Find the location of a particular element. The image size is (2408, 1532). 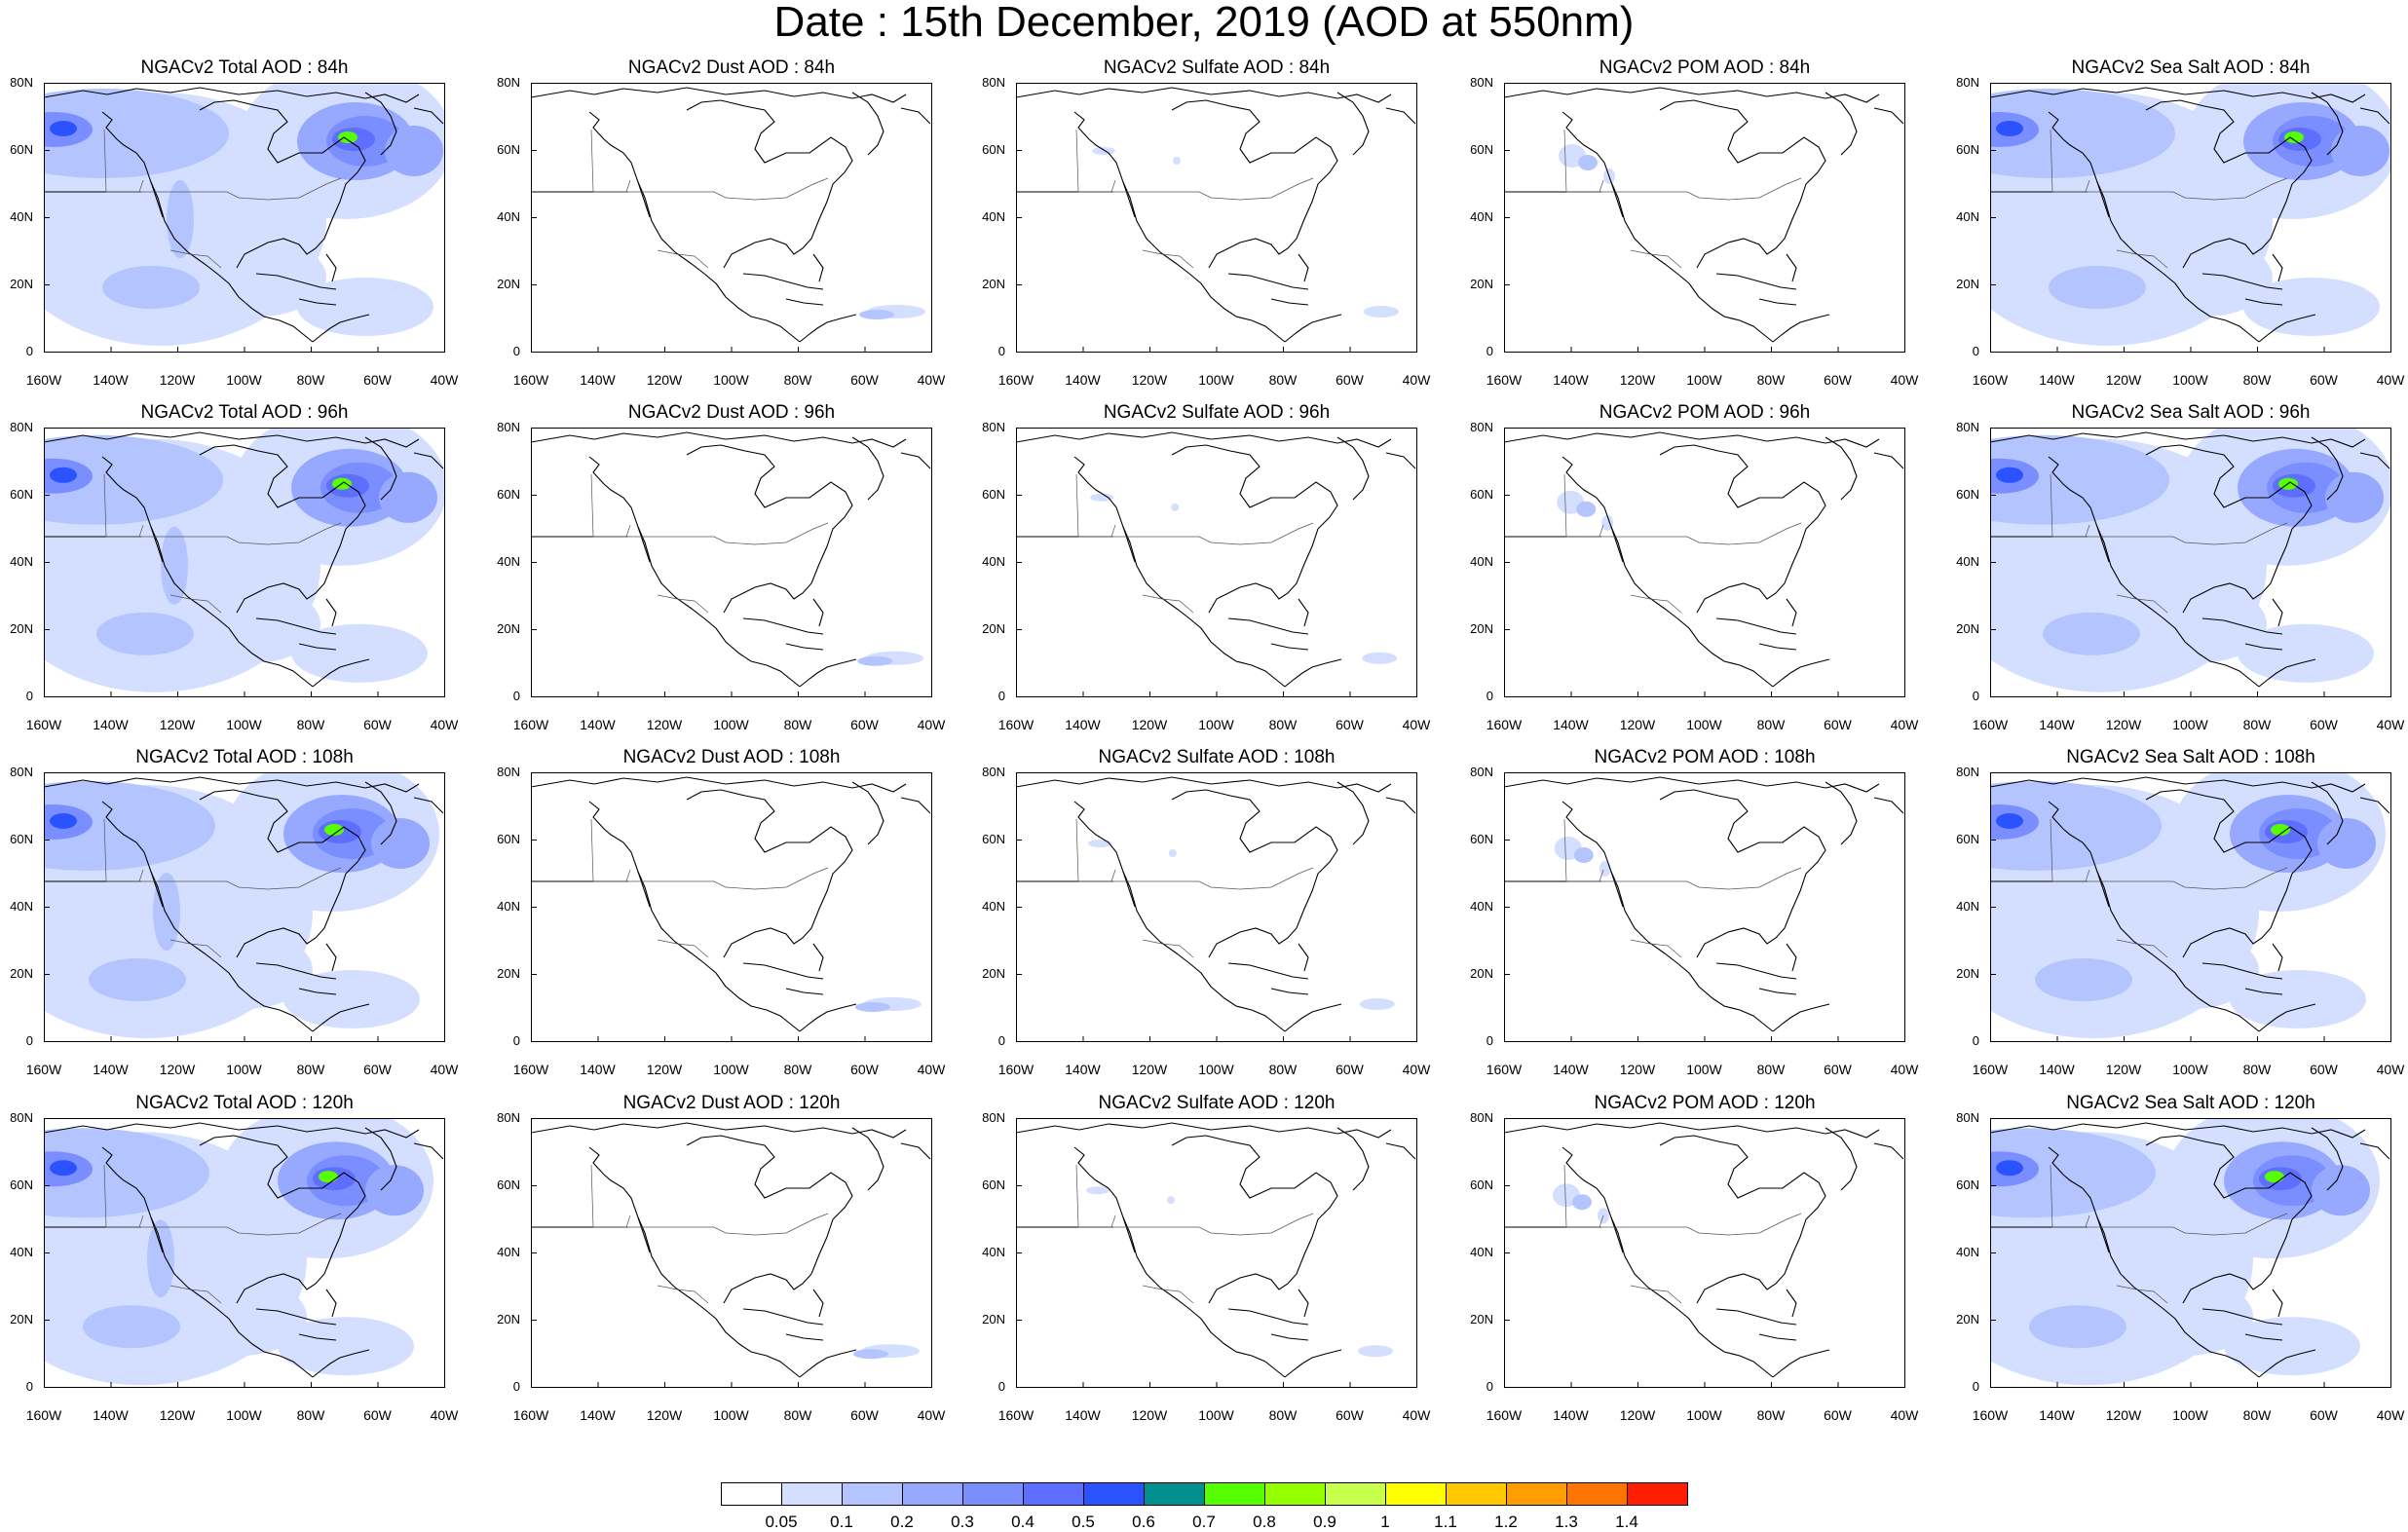

panel-title: NGACv2 Dust AOD : 96h is located at coordinates (731, 413).